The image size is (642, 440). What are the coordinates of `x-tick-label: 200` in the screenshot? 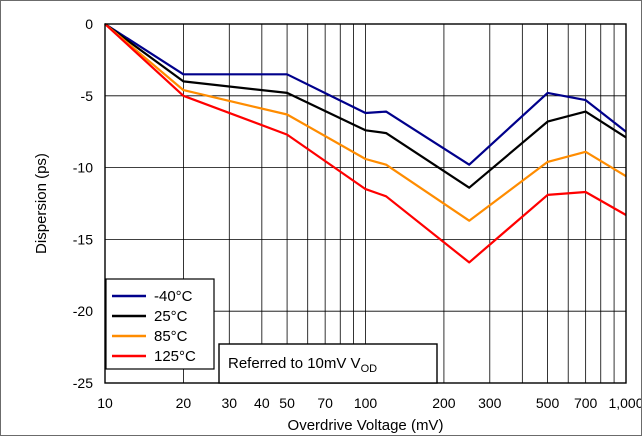 It's located at (444, 403).